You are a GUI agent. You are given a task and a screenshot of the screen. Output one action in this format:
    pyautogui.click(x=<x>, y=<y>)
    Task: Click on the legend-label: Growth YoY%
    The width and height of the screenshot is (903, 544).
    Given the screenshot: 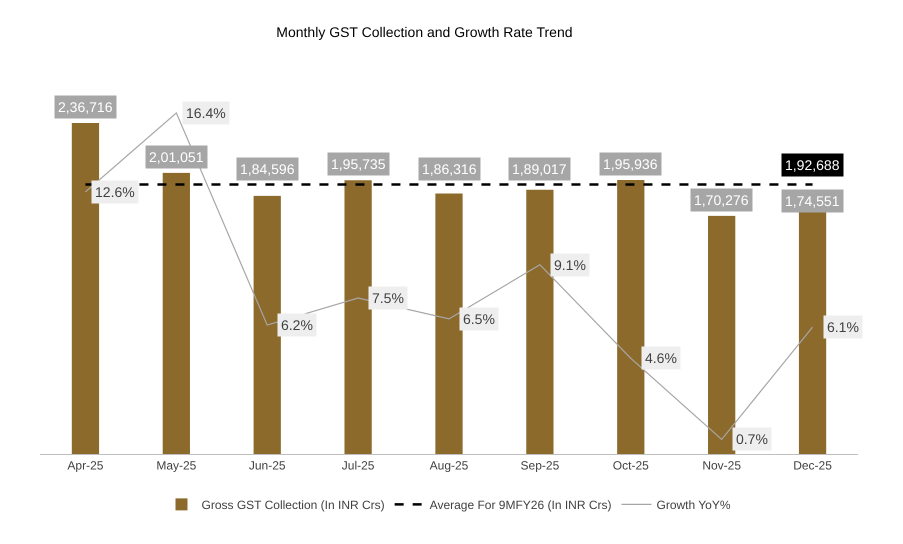 What is the action you would take?
    pyautogui.click(x=693, y=505)
    